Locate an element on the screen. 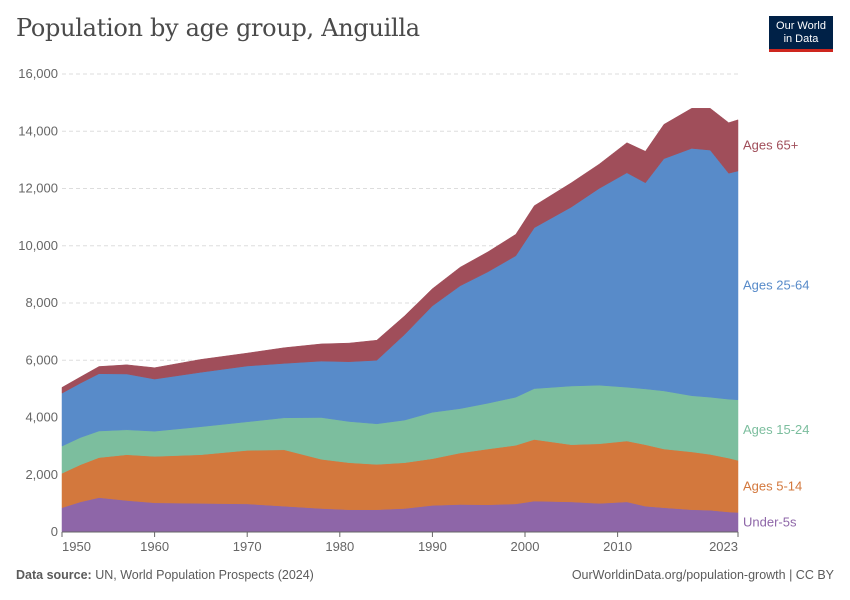 The width and height of the screenshot is (850, 600). chart-title: Population by age group, Anguilla is located at coordinates (218, 28).